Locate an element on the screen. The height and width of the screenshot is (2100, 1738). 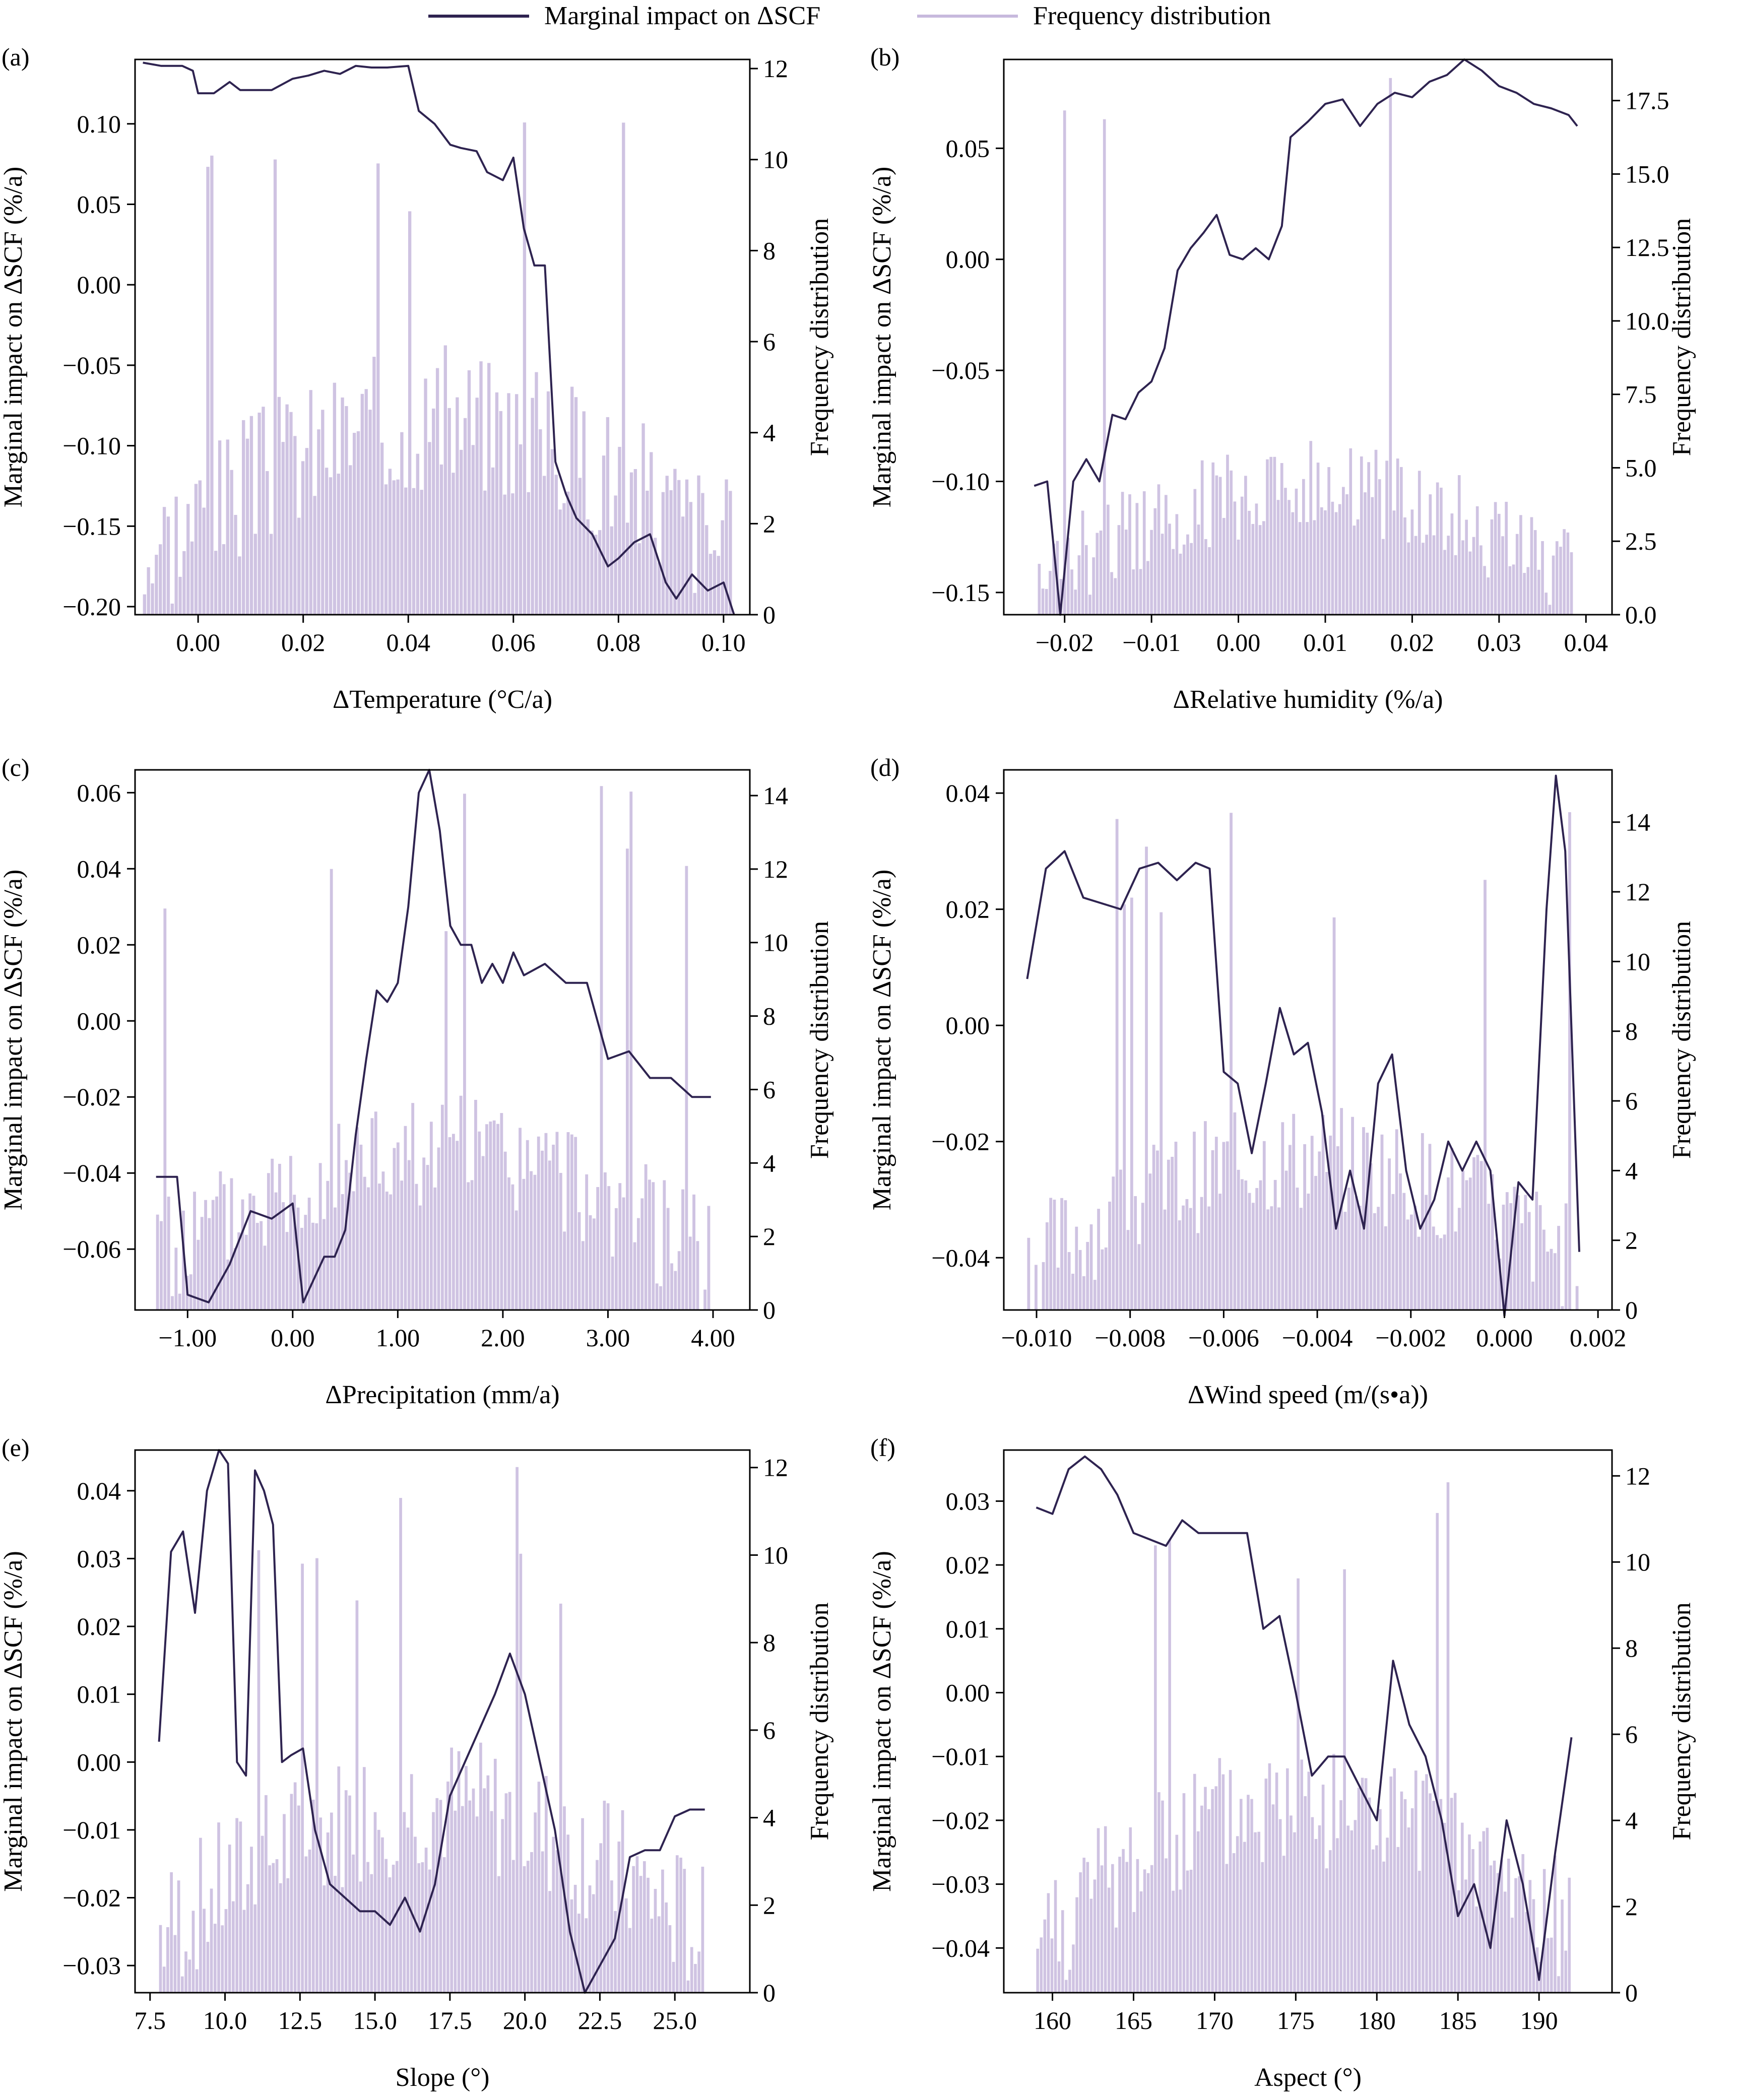
x-tick-label: 17.5 is located at coordinates (450, 2020).